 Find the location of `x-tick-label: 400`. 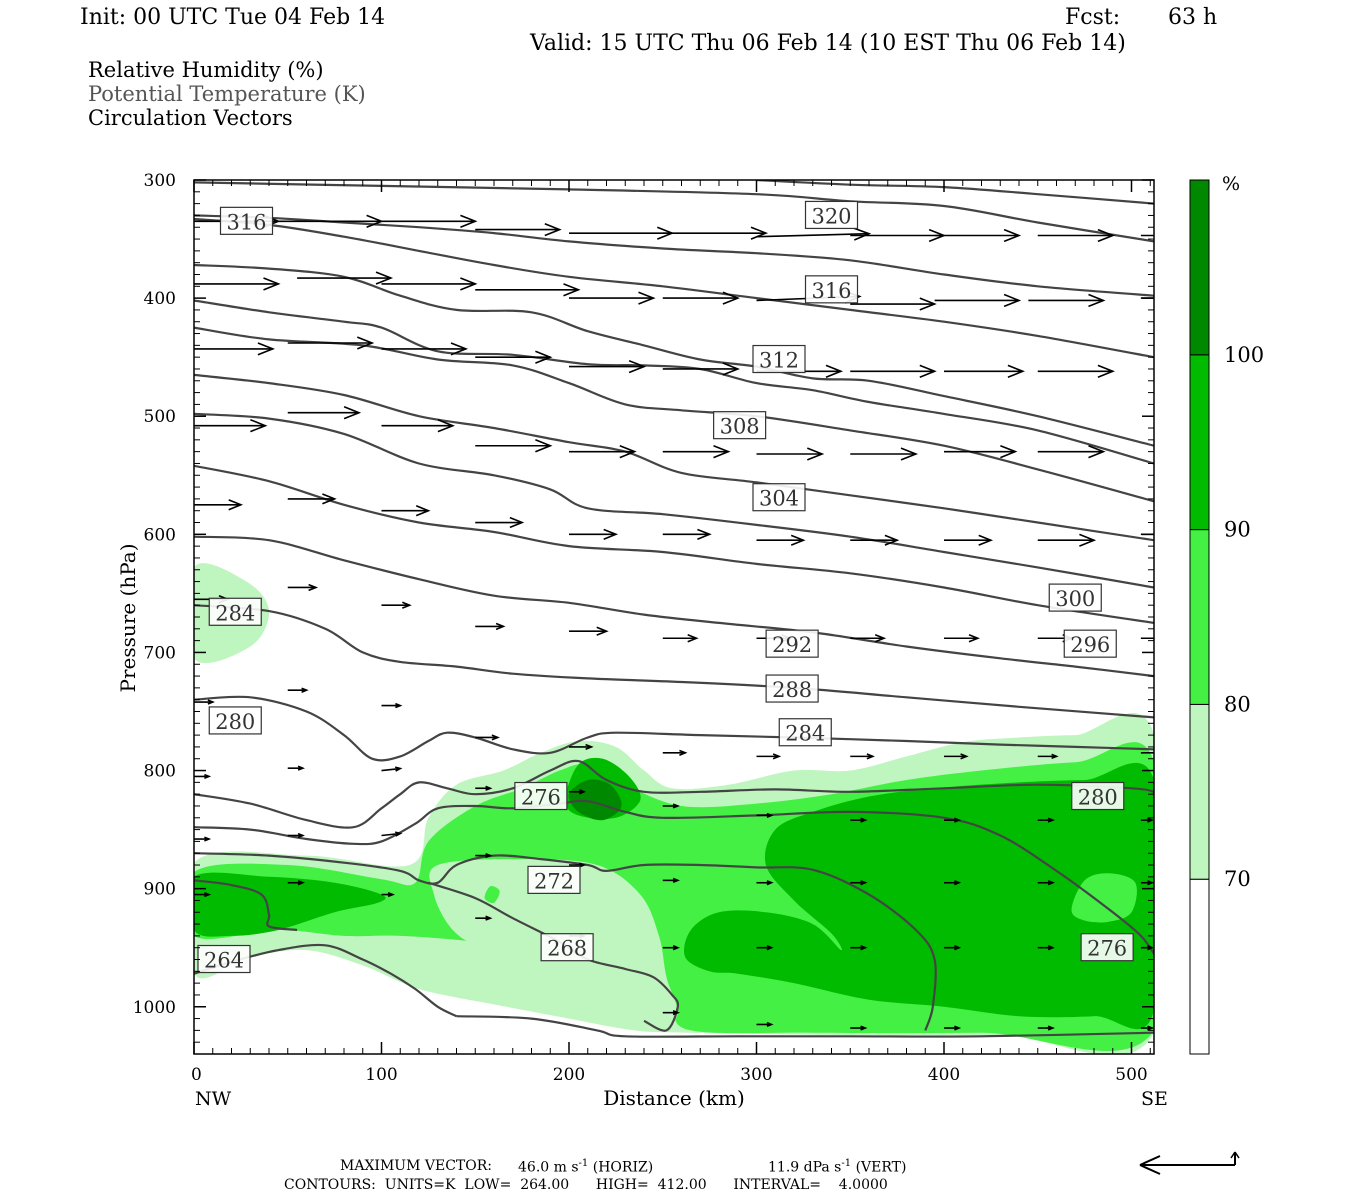

x-tick-label: 400 is located at coordinates (944, 1075).